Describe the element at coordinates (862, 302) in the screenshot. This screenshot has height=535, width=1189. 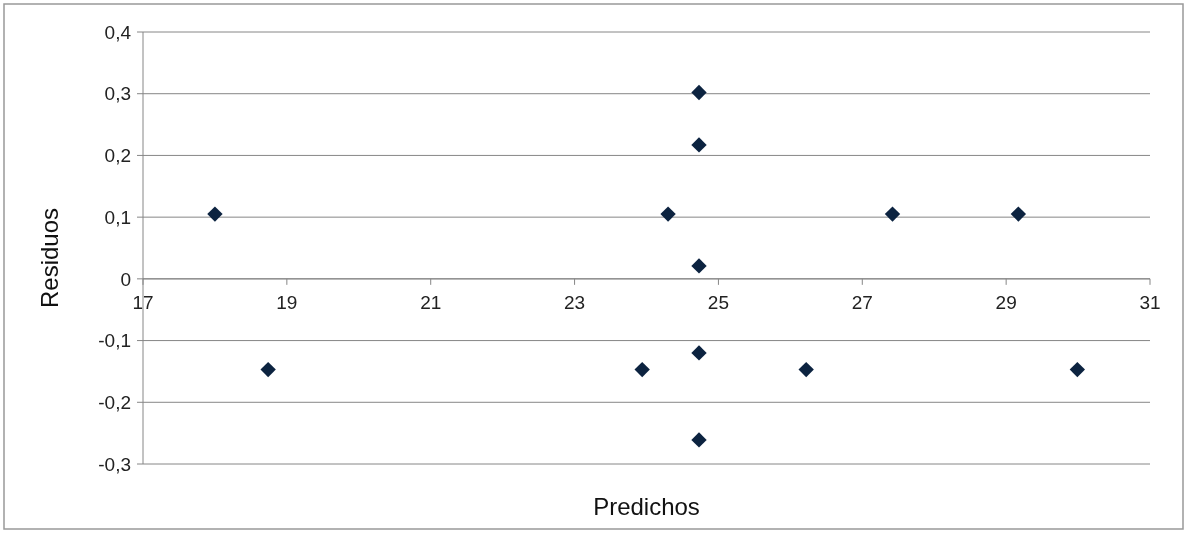
I see `x-tick-label: 27` at that location.